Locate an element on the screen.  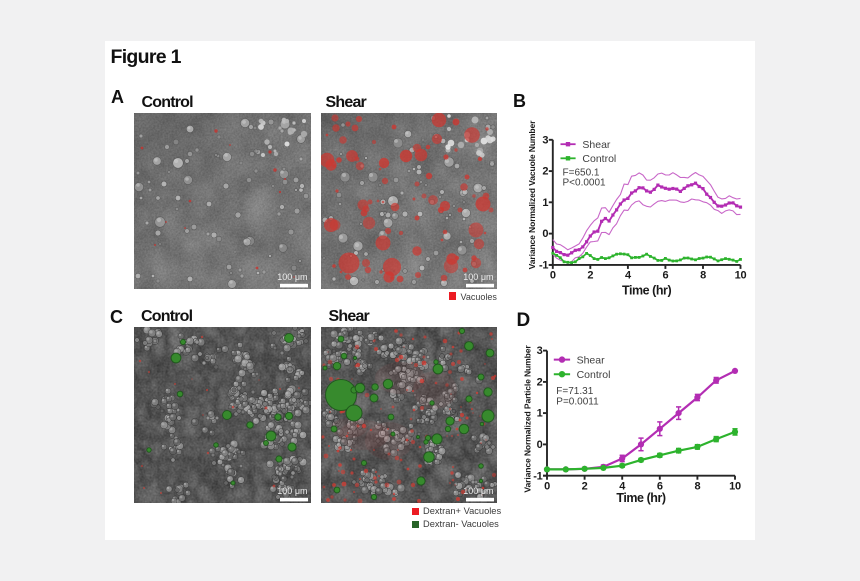
svg-text: P=0.0011 is located at coordinates (577, 402).